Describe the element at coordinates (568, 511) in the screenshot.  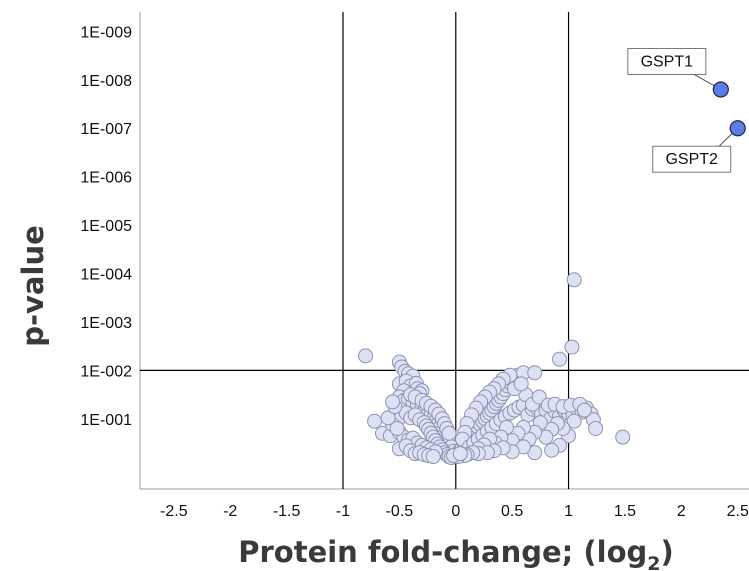
I see `x-tick-label: 1` at that location.